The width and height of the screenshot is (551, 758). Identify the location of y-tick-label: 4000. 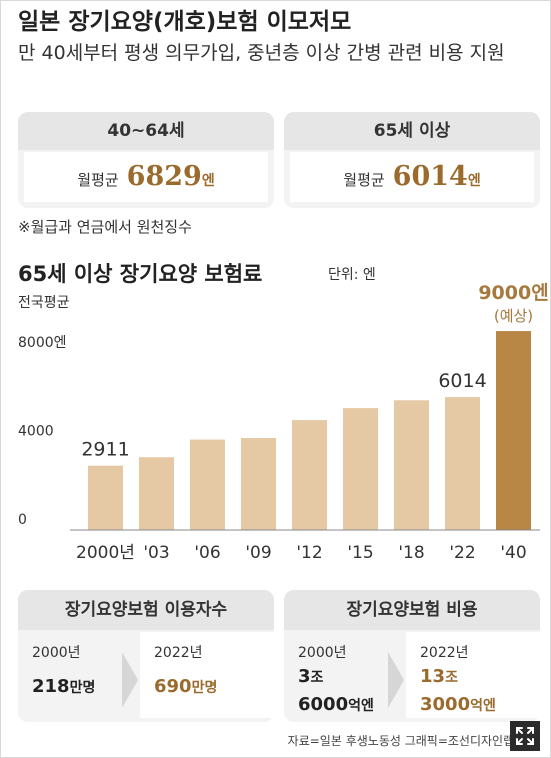
(36, 432).